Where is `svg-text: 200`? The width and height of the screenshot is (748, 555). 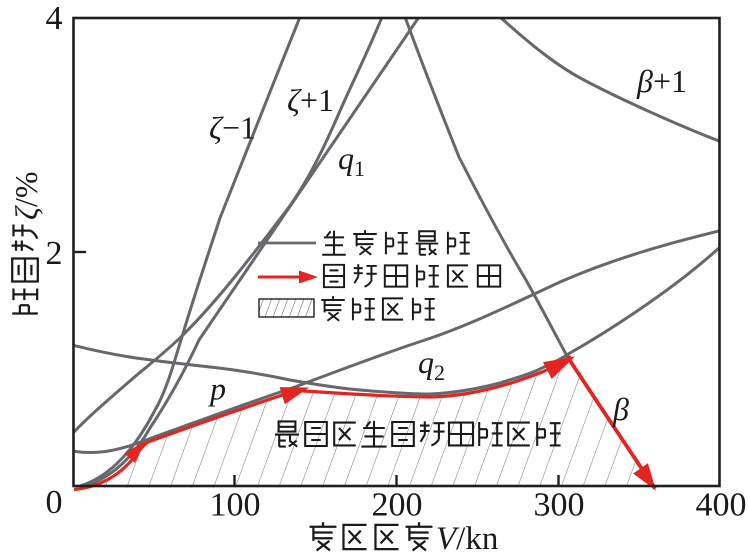
svg-text: 200 is located at coordinates (397, 505).